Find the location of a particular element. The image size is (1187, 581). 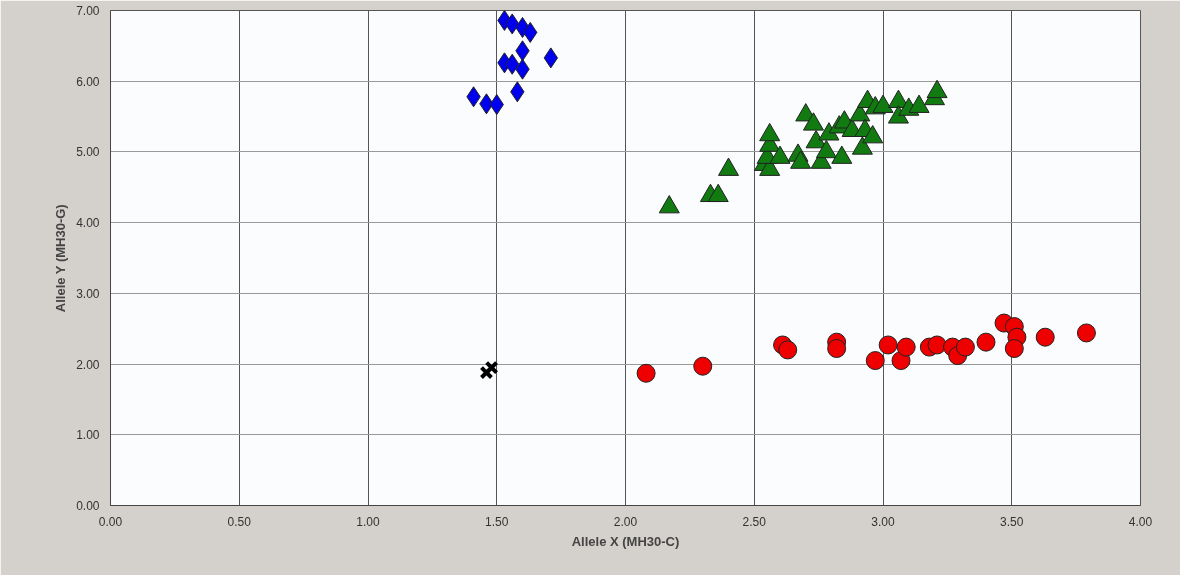

x-tick-label: 2.50 is located at coordinates (754, 521).